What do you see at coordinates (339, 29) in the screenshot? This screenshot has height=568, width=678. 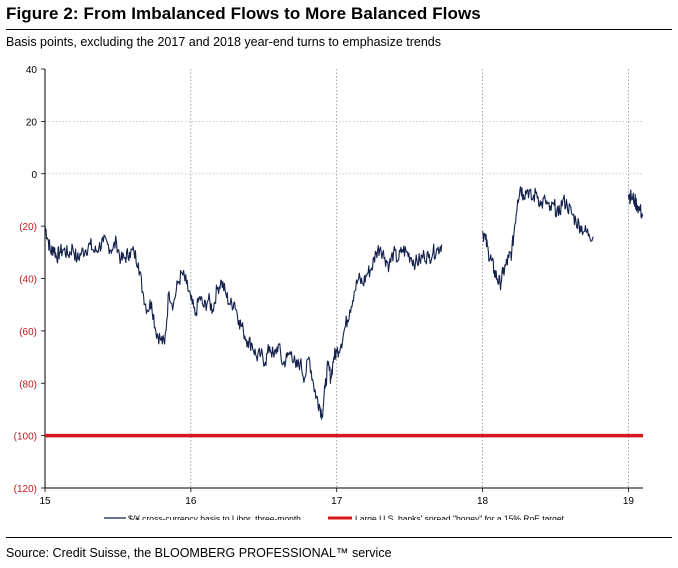 I see `title-rule` at bounding box center [339, 29].